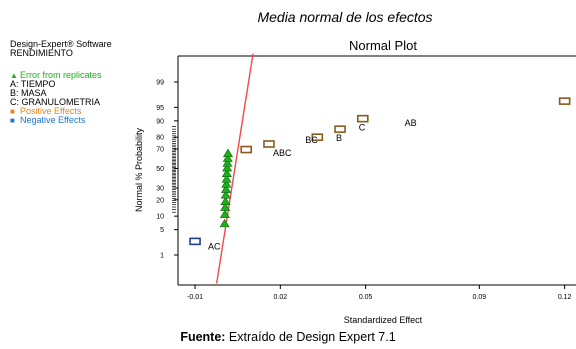 The image size is (576, 349). I want to click on y-tick-label: 20, so click(160, 200).